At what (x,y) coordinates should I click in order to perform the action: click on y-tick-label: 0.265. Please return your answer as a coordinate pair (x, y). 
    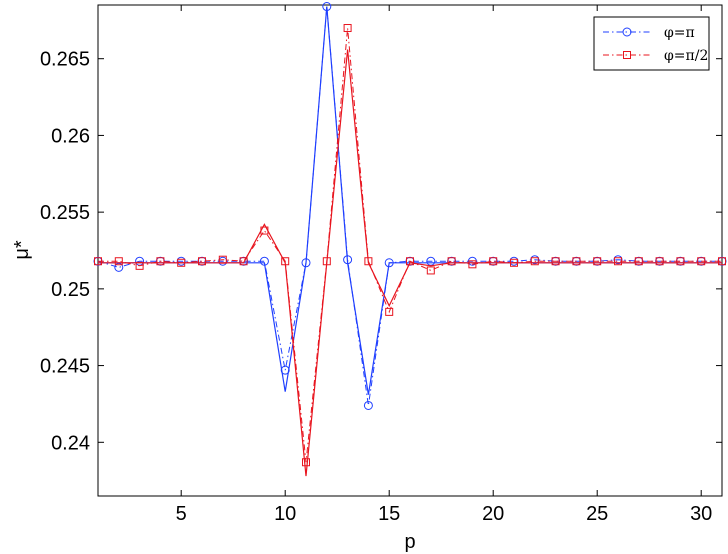
    Looking at the image, I should click on (65, 60).